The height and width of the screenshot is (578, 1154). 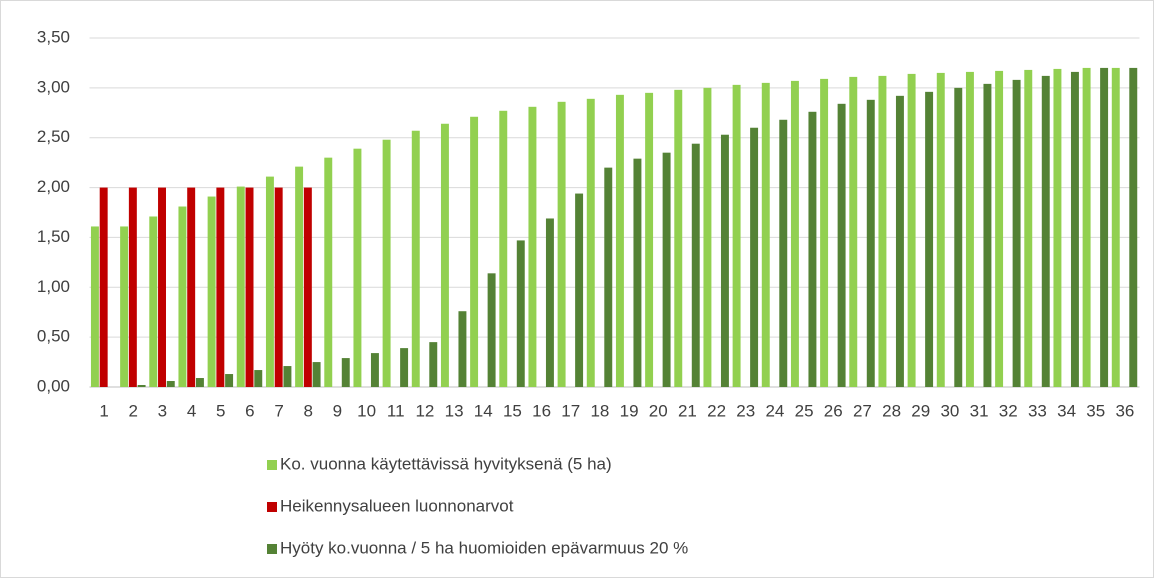 I want to click on x-tick-label: 22, so click(x=716, y=410).